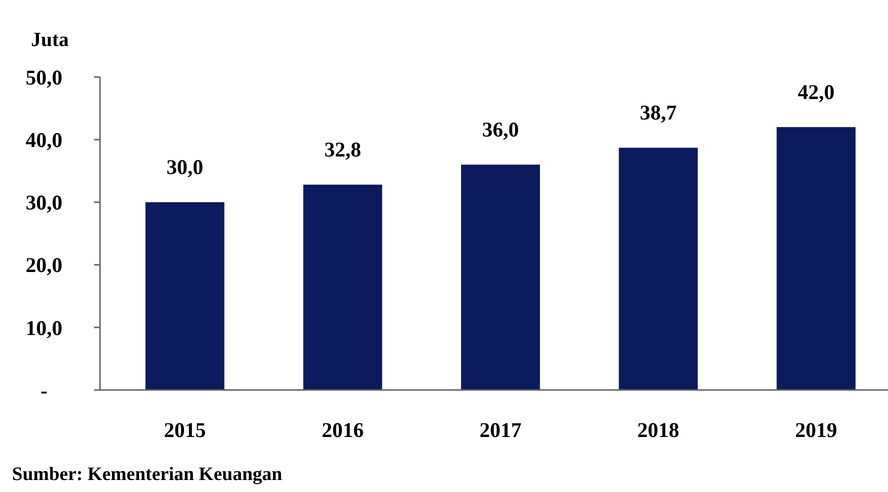 This screenshot has width=888, height=492. I want to click on x-tick-label: 2018, so click(658, 430).